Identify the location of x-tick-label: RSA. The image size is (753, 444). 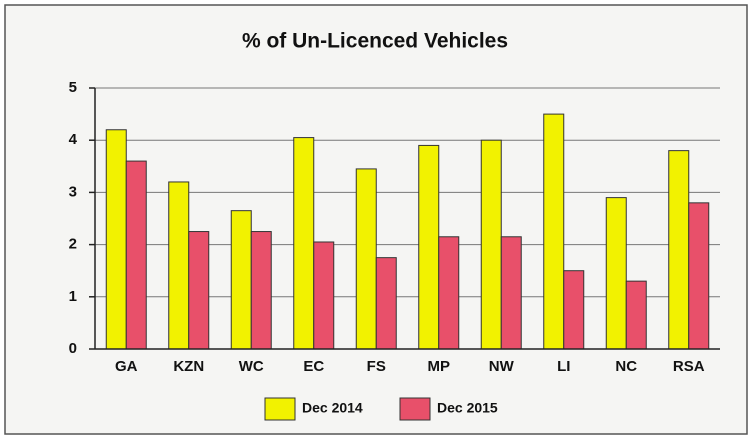
(689, 366).